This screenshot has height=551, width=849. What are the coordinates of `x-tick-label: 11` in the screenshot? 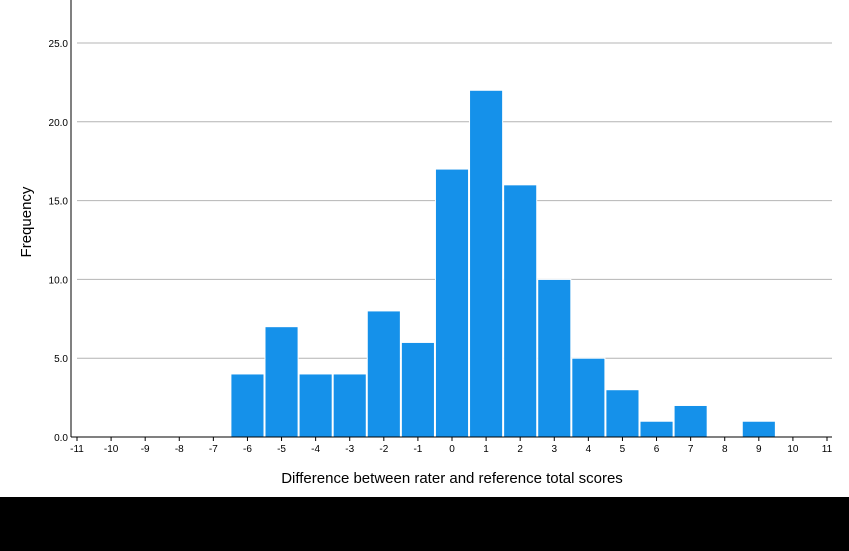 It's located at (827, 449).